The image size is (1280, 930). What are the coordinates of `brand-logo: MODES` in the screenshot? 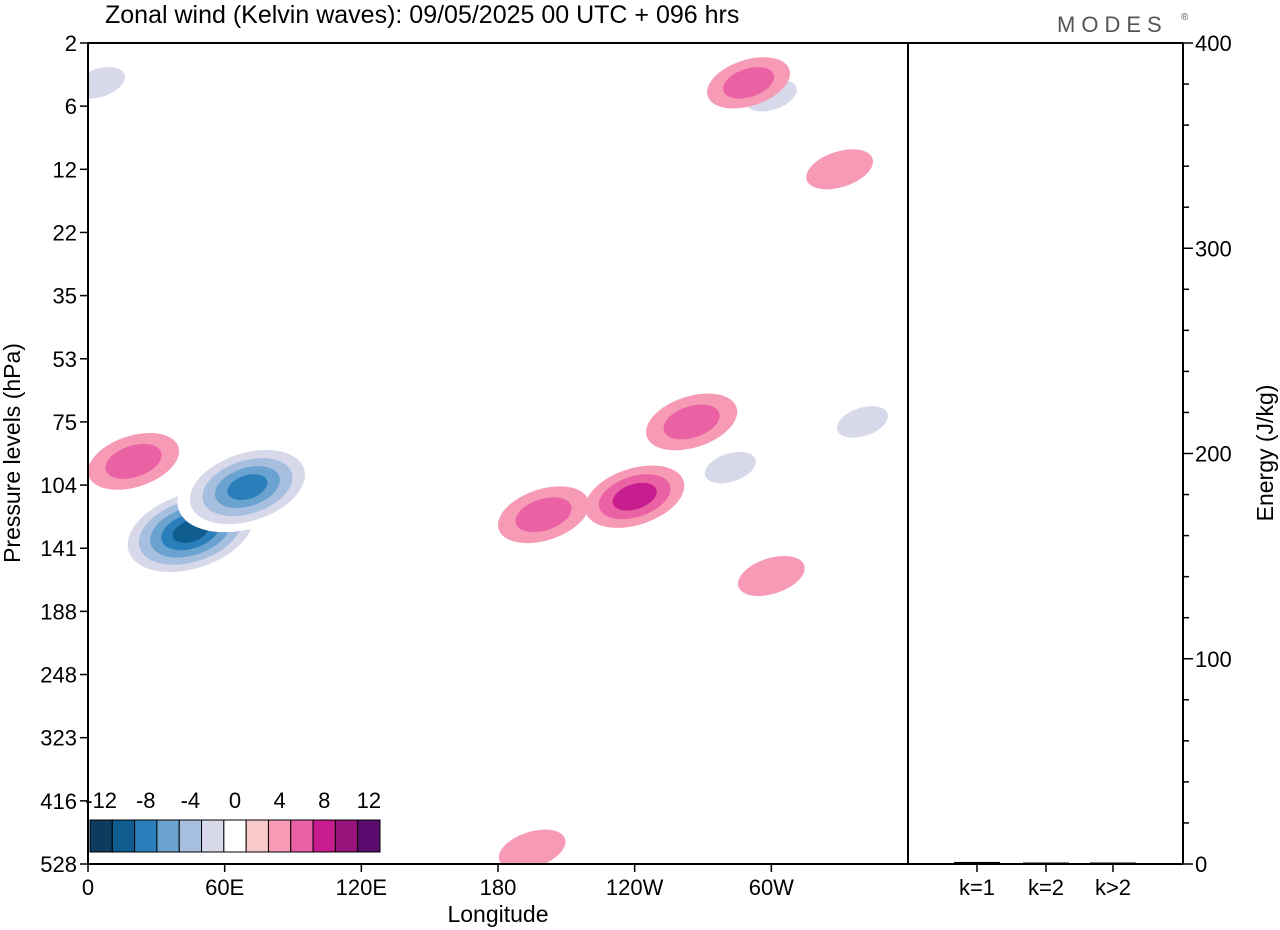 It's located at (1112, 24).